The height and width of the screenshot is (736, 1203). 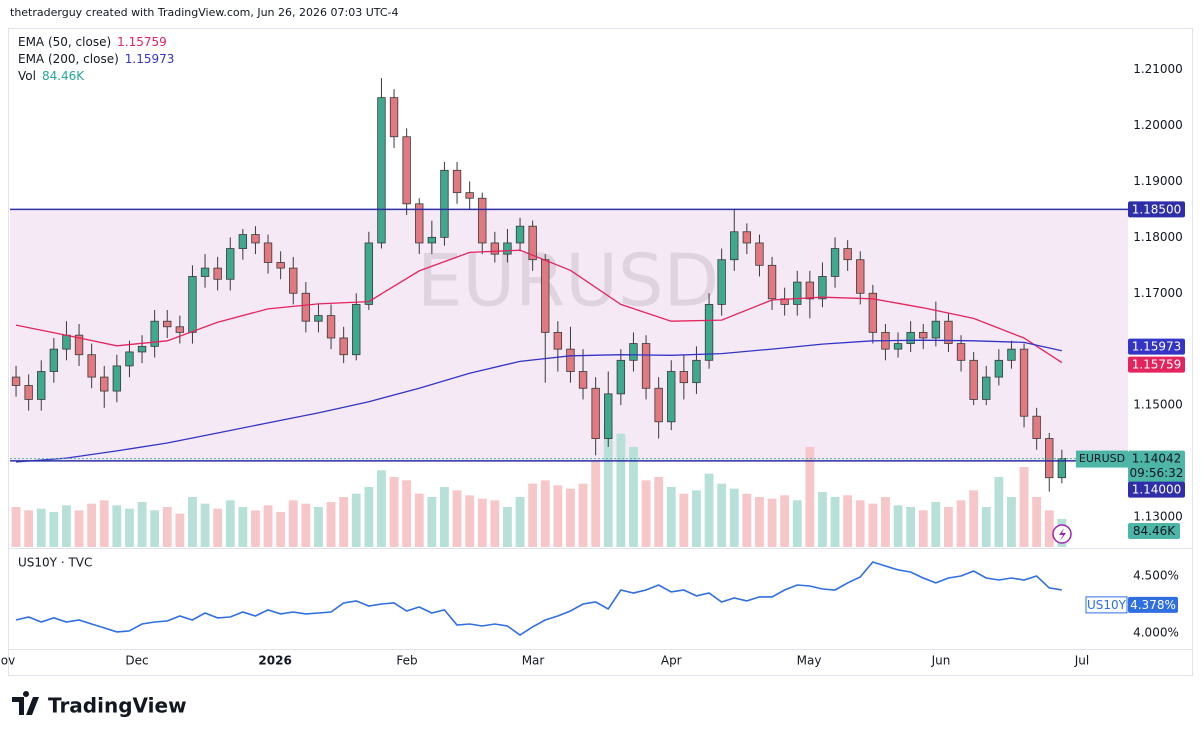 What do you see at coordinates (568, 281) in the screenshot?
I see `watermark: EURUSD` at bounding box center [568, 281].